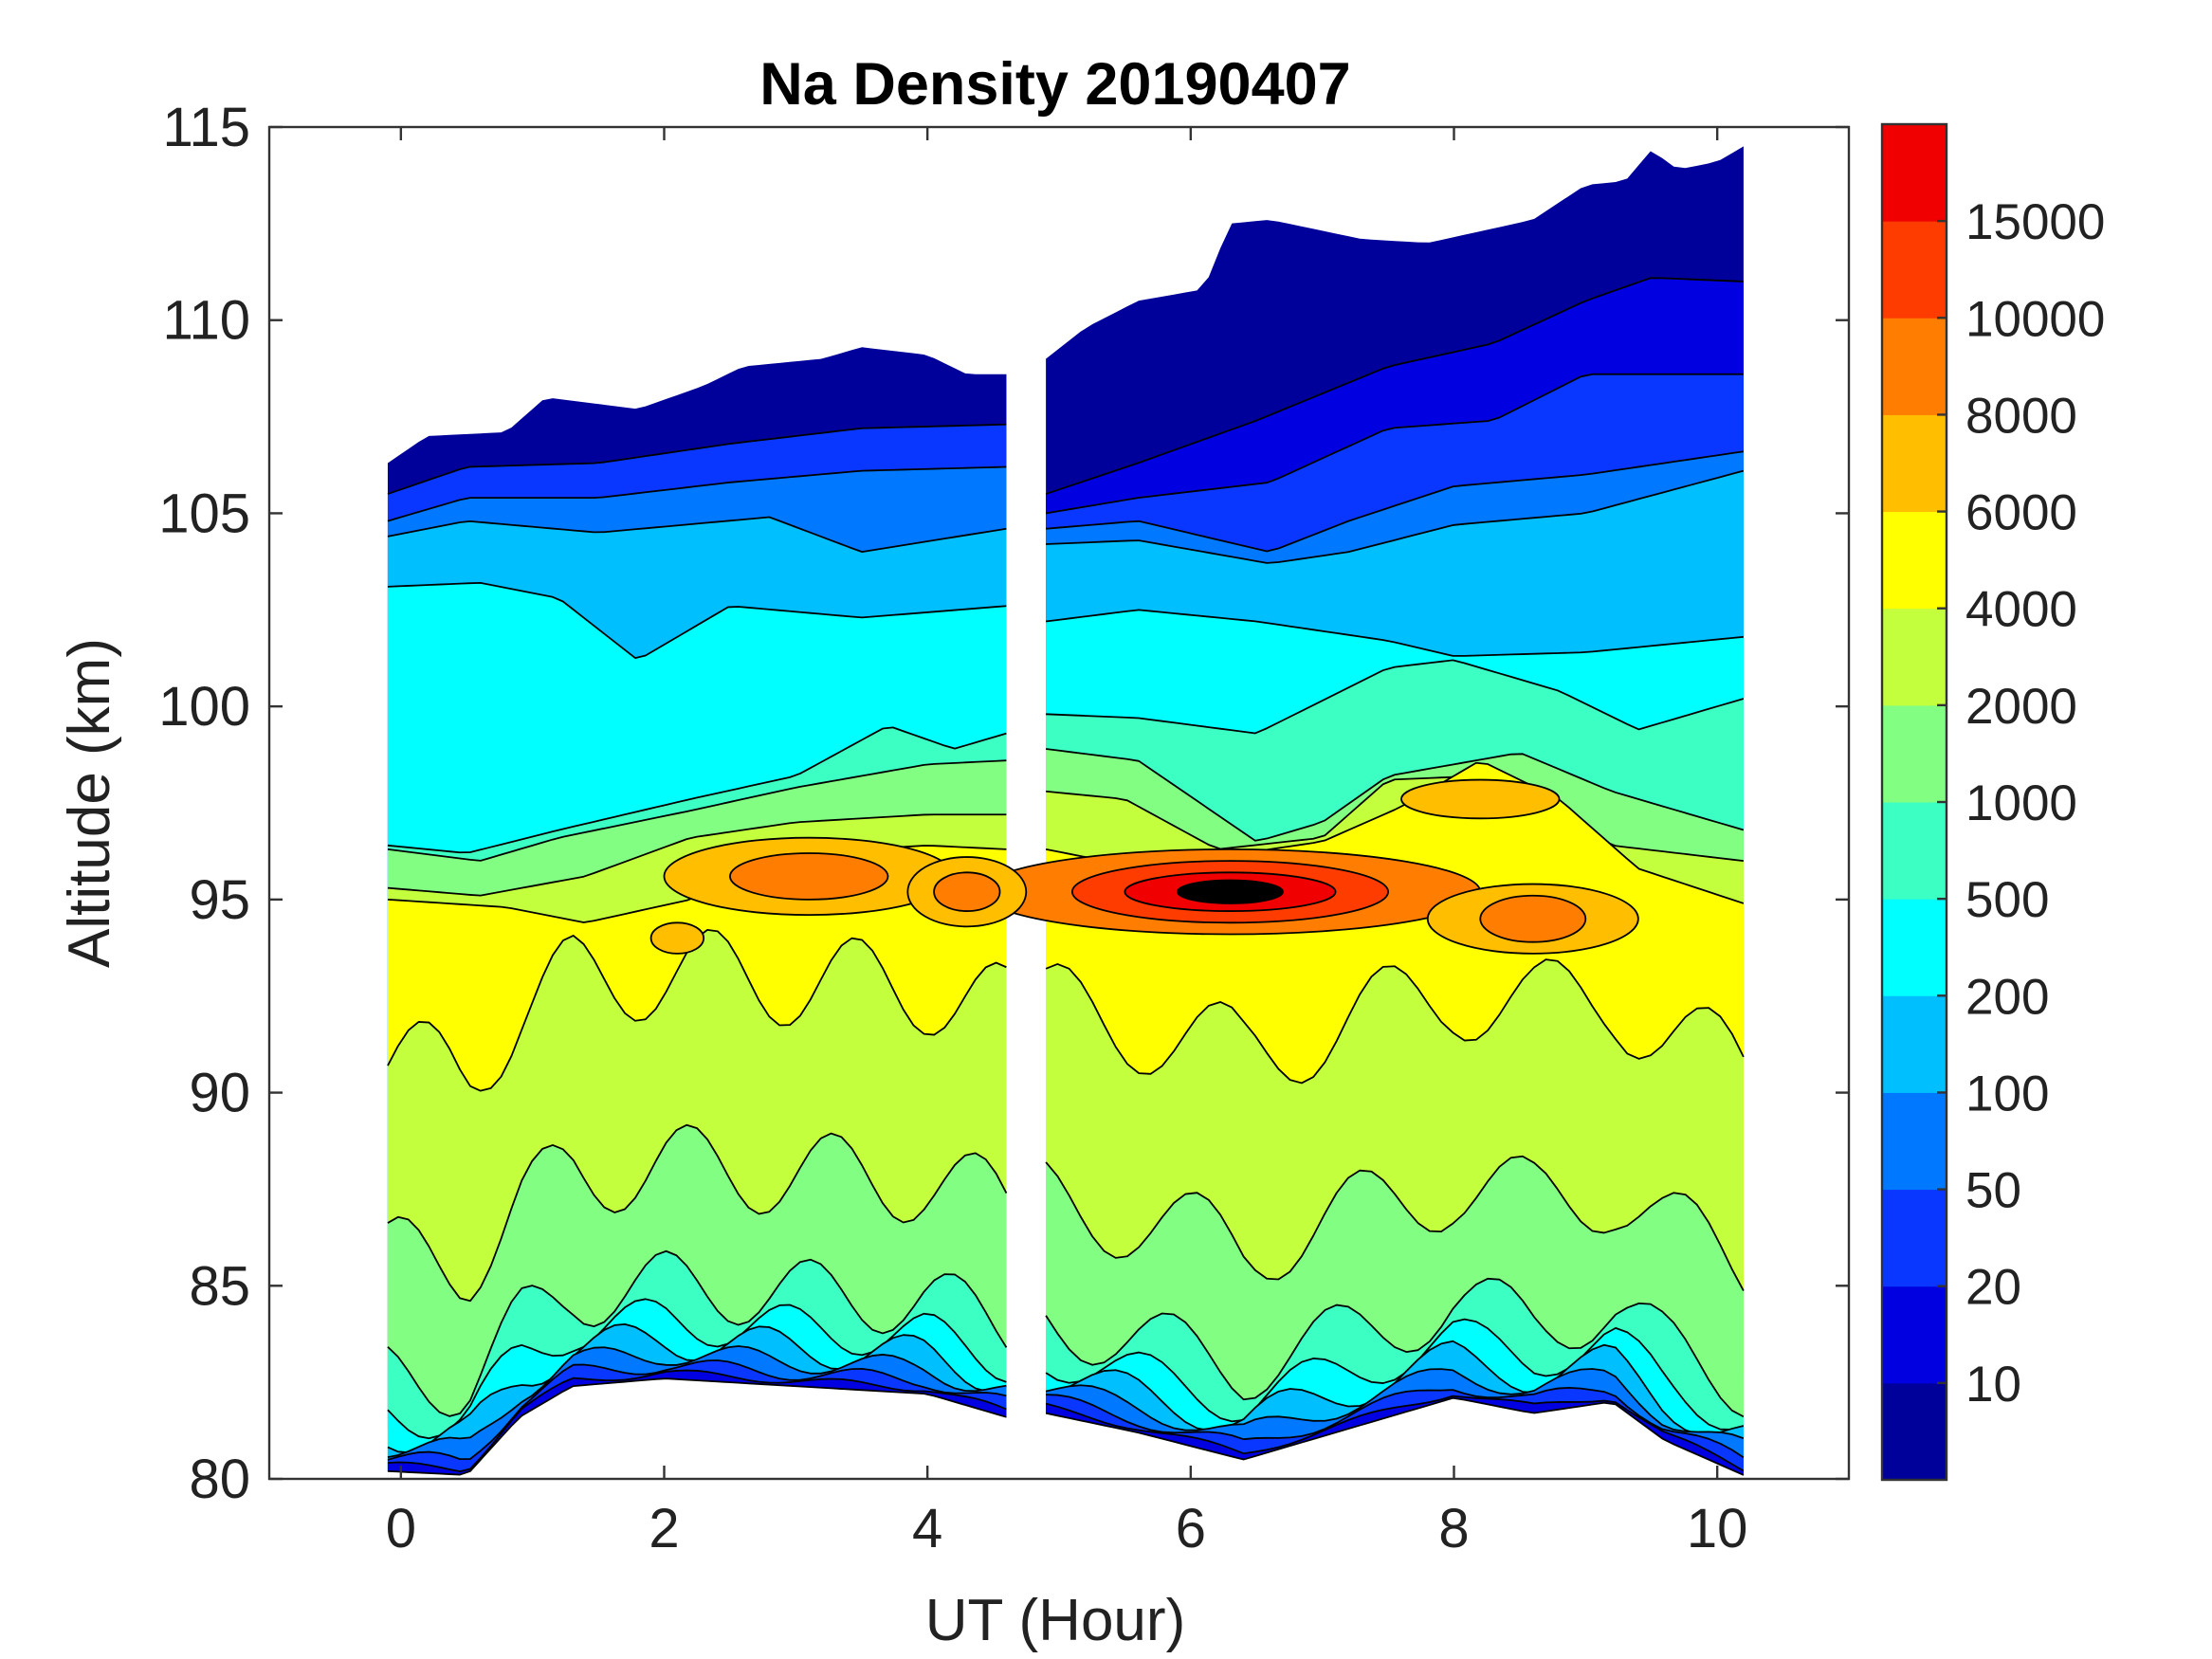 The height and width of the screenshot is (1659, 2212). What do you see at coordinates (2007, 1093) in the screenshot?
I see `colorbar-tick-label: 100` at bounding box center [2007, 1093].